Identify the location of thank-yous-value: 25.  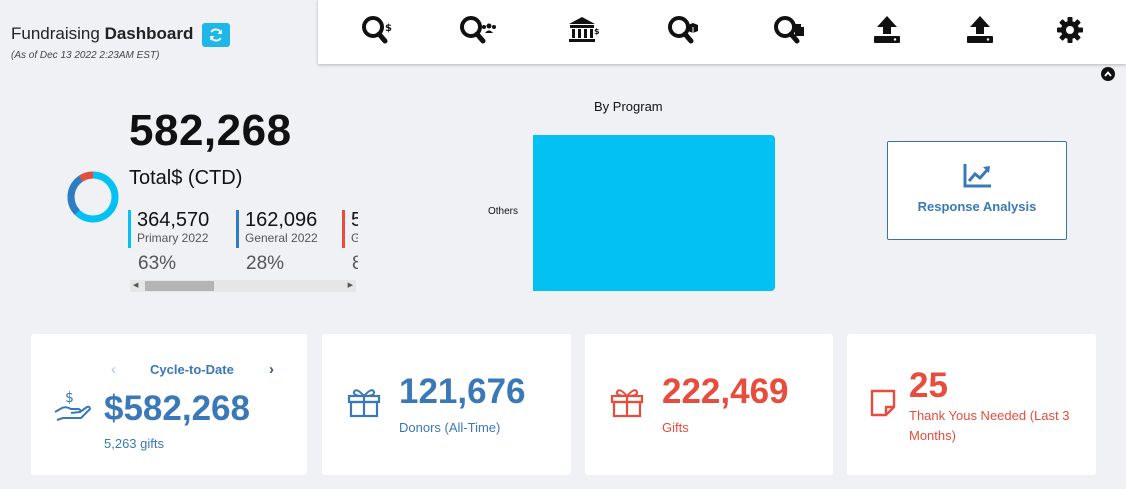
(928, 385).